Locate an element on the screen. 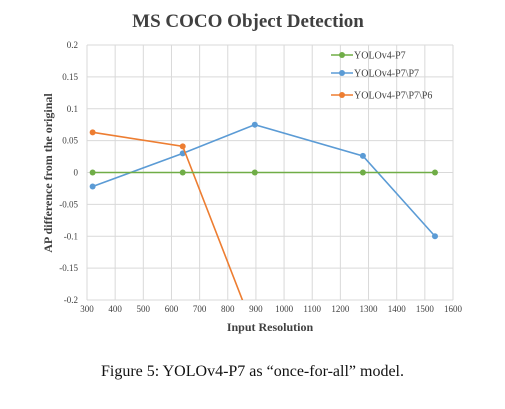 This screenshot has height=409, width=505. legend-label: YOLOv4-P7\P7 is located at coordinates (386, 74).